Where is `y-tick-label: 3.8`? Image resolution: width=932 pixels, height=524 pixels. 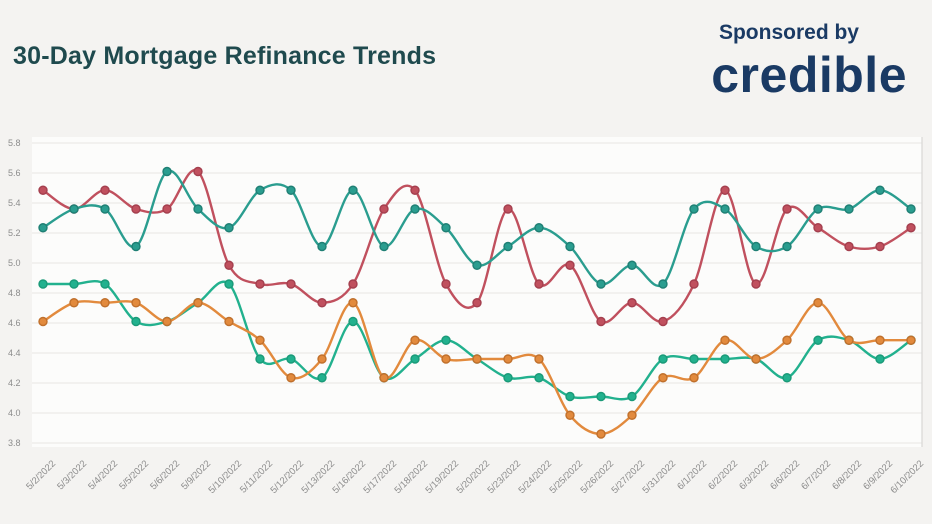 y-tick-label: 3.8 is located at coordinates (14, 443).